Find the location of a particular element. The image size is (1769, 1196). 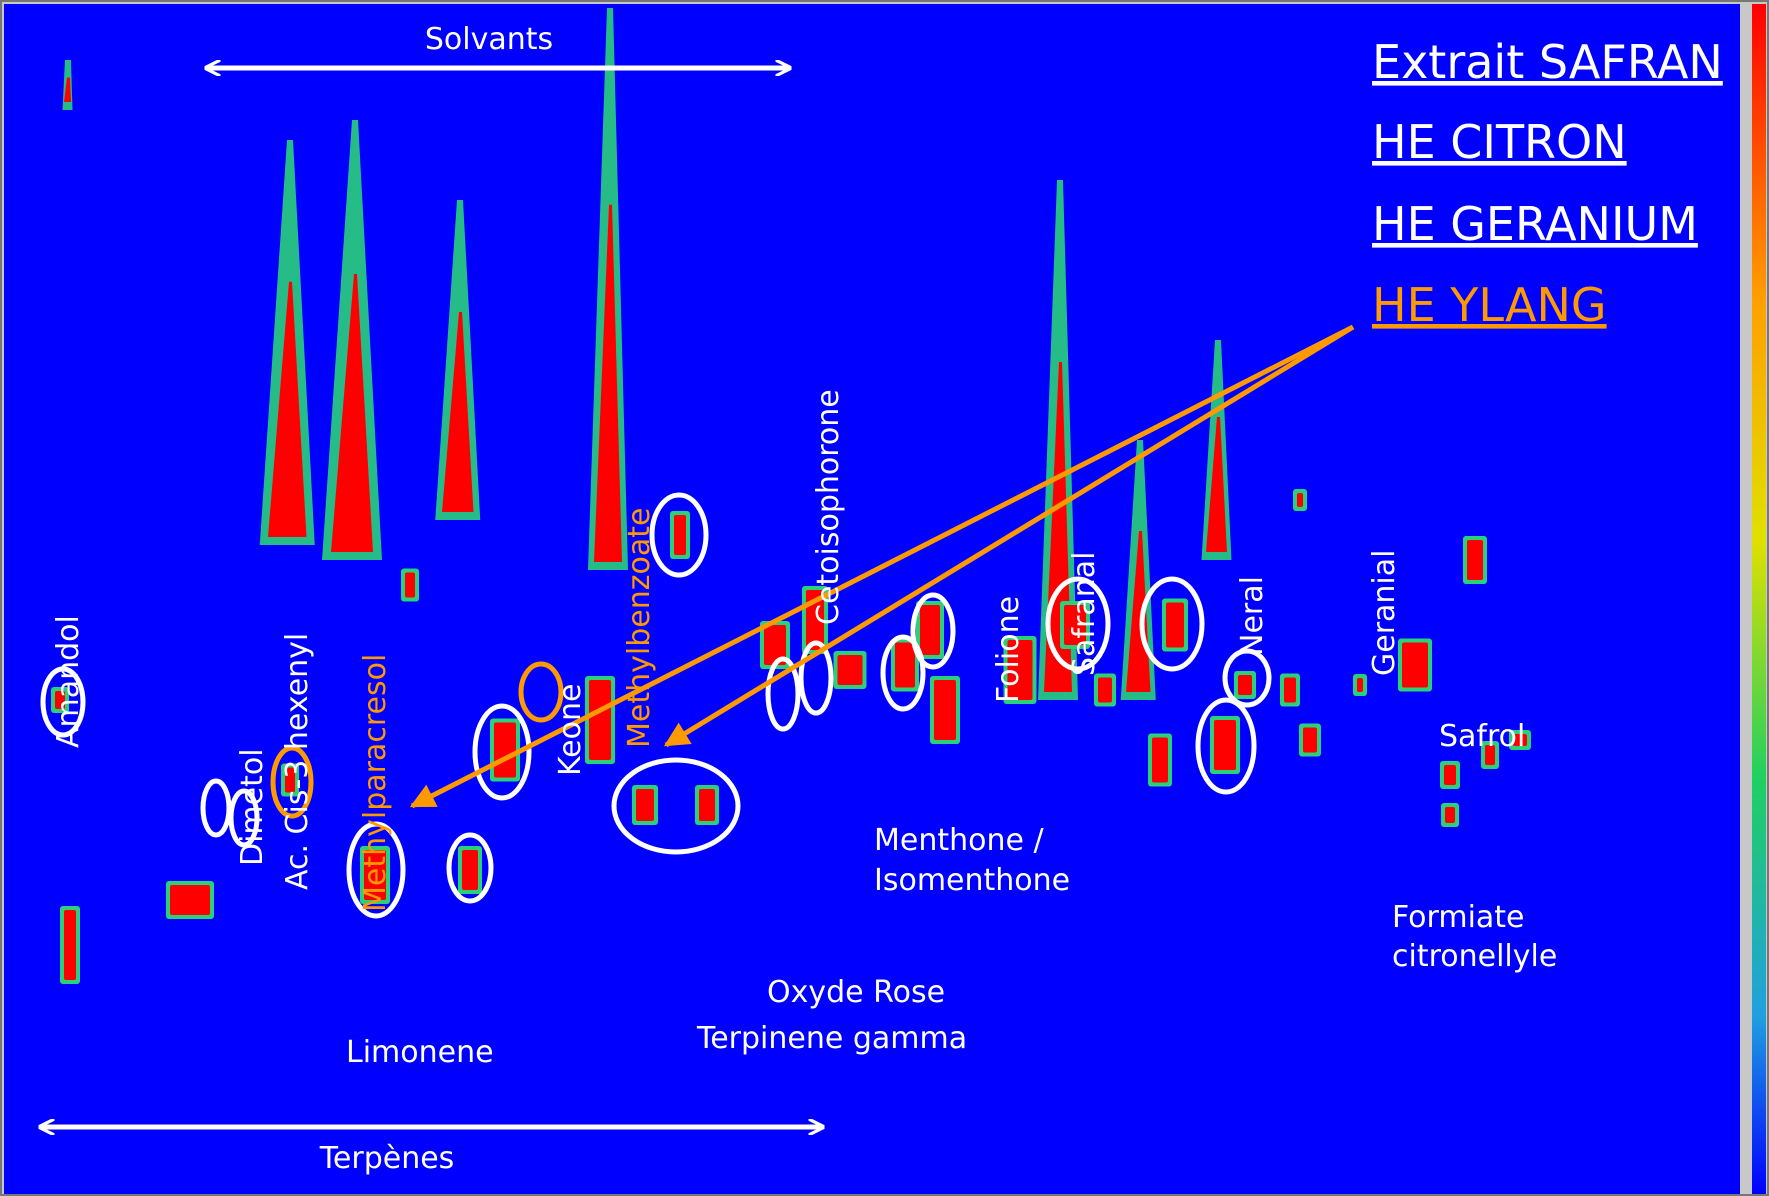

colorbar is located at coordinates (1759, 599).